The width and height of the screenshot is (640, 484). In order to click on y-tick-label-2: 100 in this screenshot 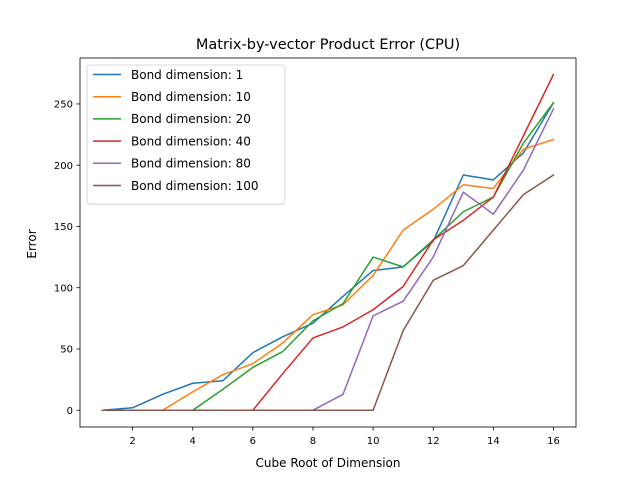, I will do `click(63, 288)`.